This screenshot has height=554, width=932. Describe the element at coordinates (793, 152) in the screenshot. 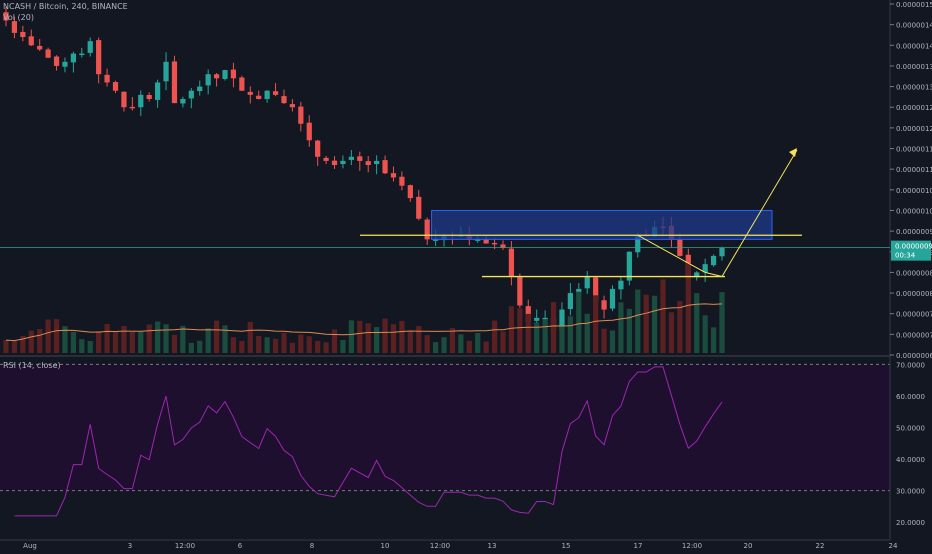

I see `projection-arrowhead` at that location.